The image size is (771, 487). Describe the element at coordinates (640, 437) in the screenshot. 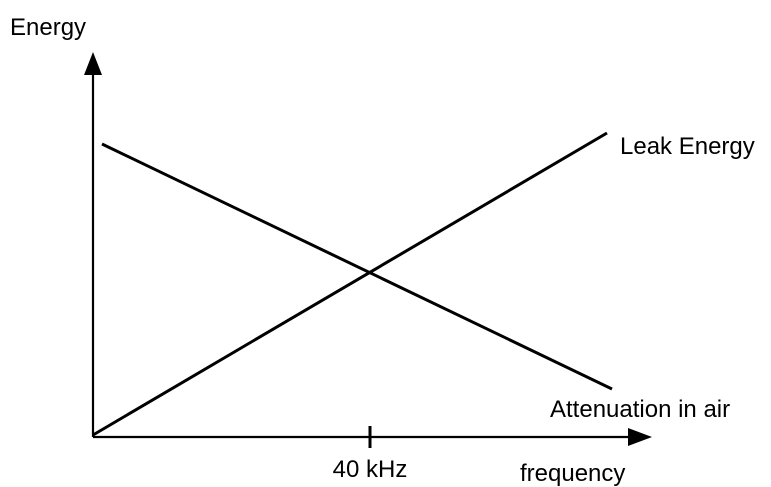

I see `x-axis-arrowhead` at that location.